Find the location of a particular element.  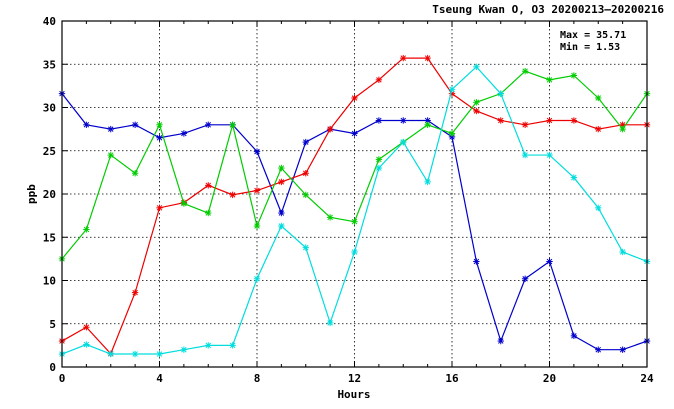

max-annotation: Max = 35.71 is located at coordinates (593, 35).